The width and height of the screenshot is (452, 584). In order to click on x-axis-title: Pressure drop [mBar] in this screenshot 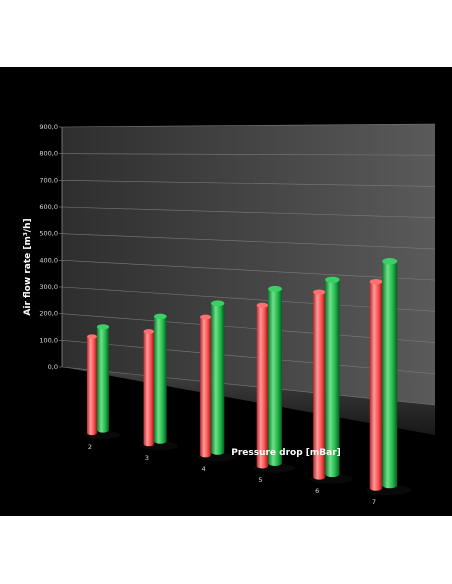, I will do `click(286, 453)`.